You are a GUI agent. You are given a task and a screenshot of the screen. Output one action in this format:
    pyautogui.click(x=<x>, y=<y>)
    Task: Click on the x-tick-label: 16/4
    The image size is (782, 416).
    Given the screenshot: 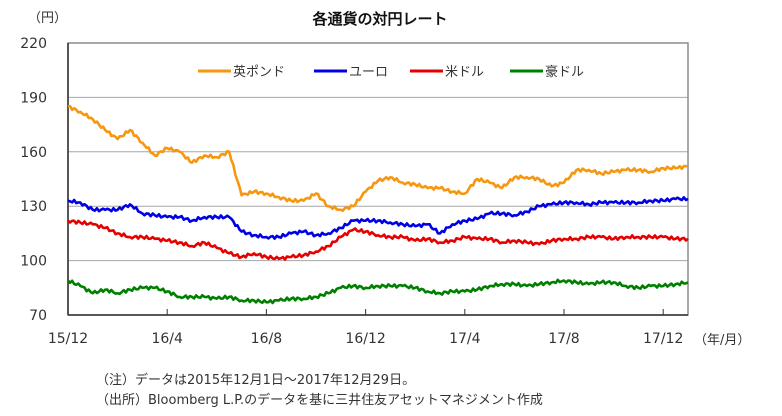 What is the action you would take?
    pyautogui.click(x=167, y=339)
    